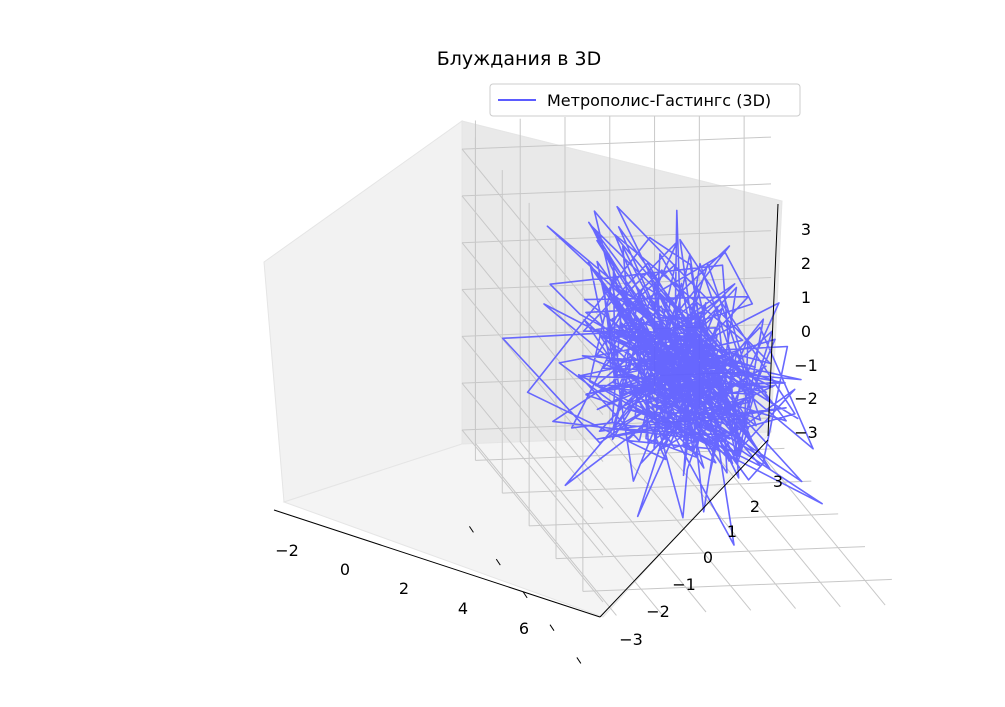  What do you see at coordinates (631, 639) in the screenshot?
I see `y-tick-label: −3` at bounding box center [631, 639].